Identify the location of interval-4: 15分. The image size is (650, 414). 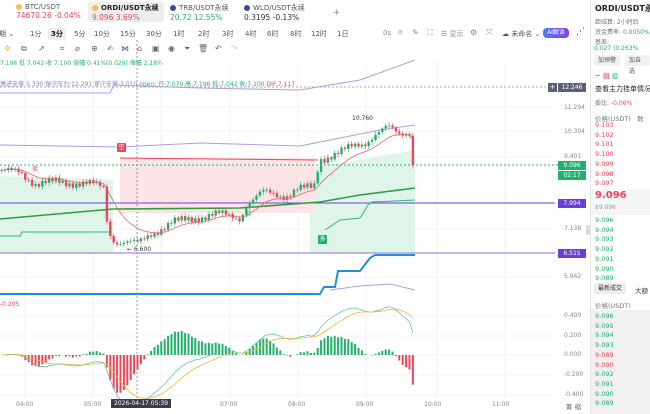
(128, 34).